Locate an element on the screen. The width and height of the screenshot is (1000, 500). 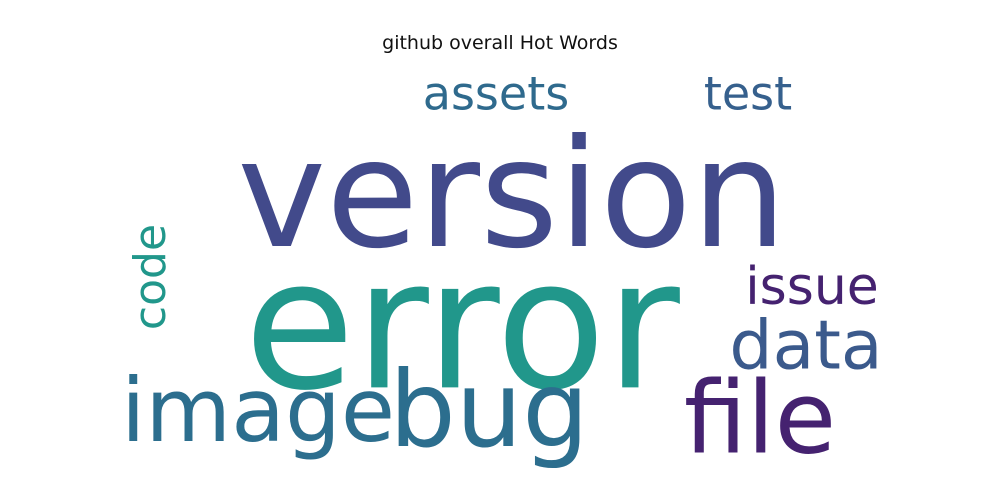
word-file: file is located at coordinates (760, 417).